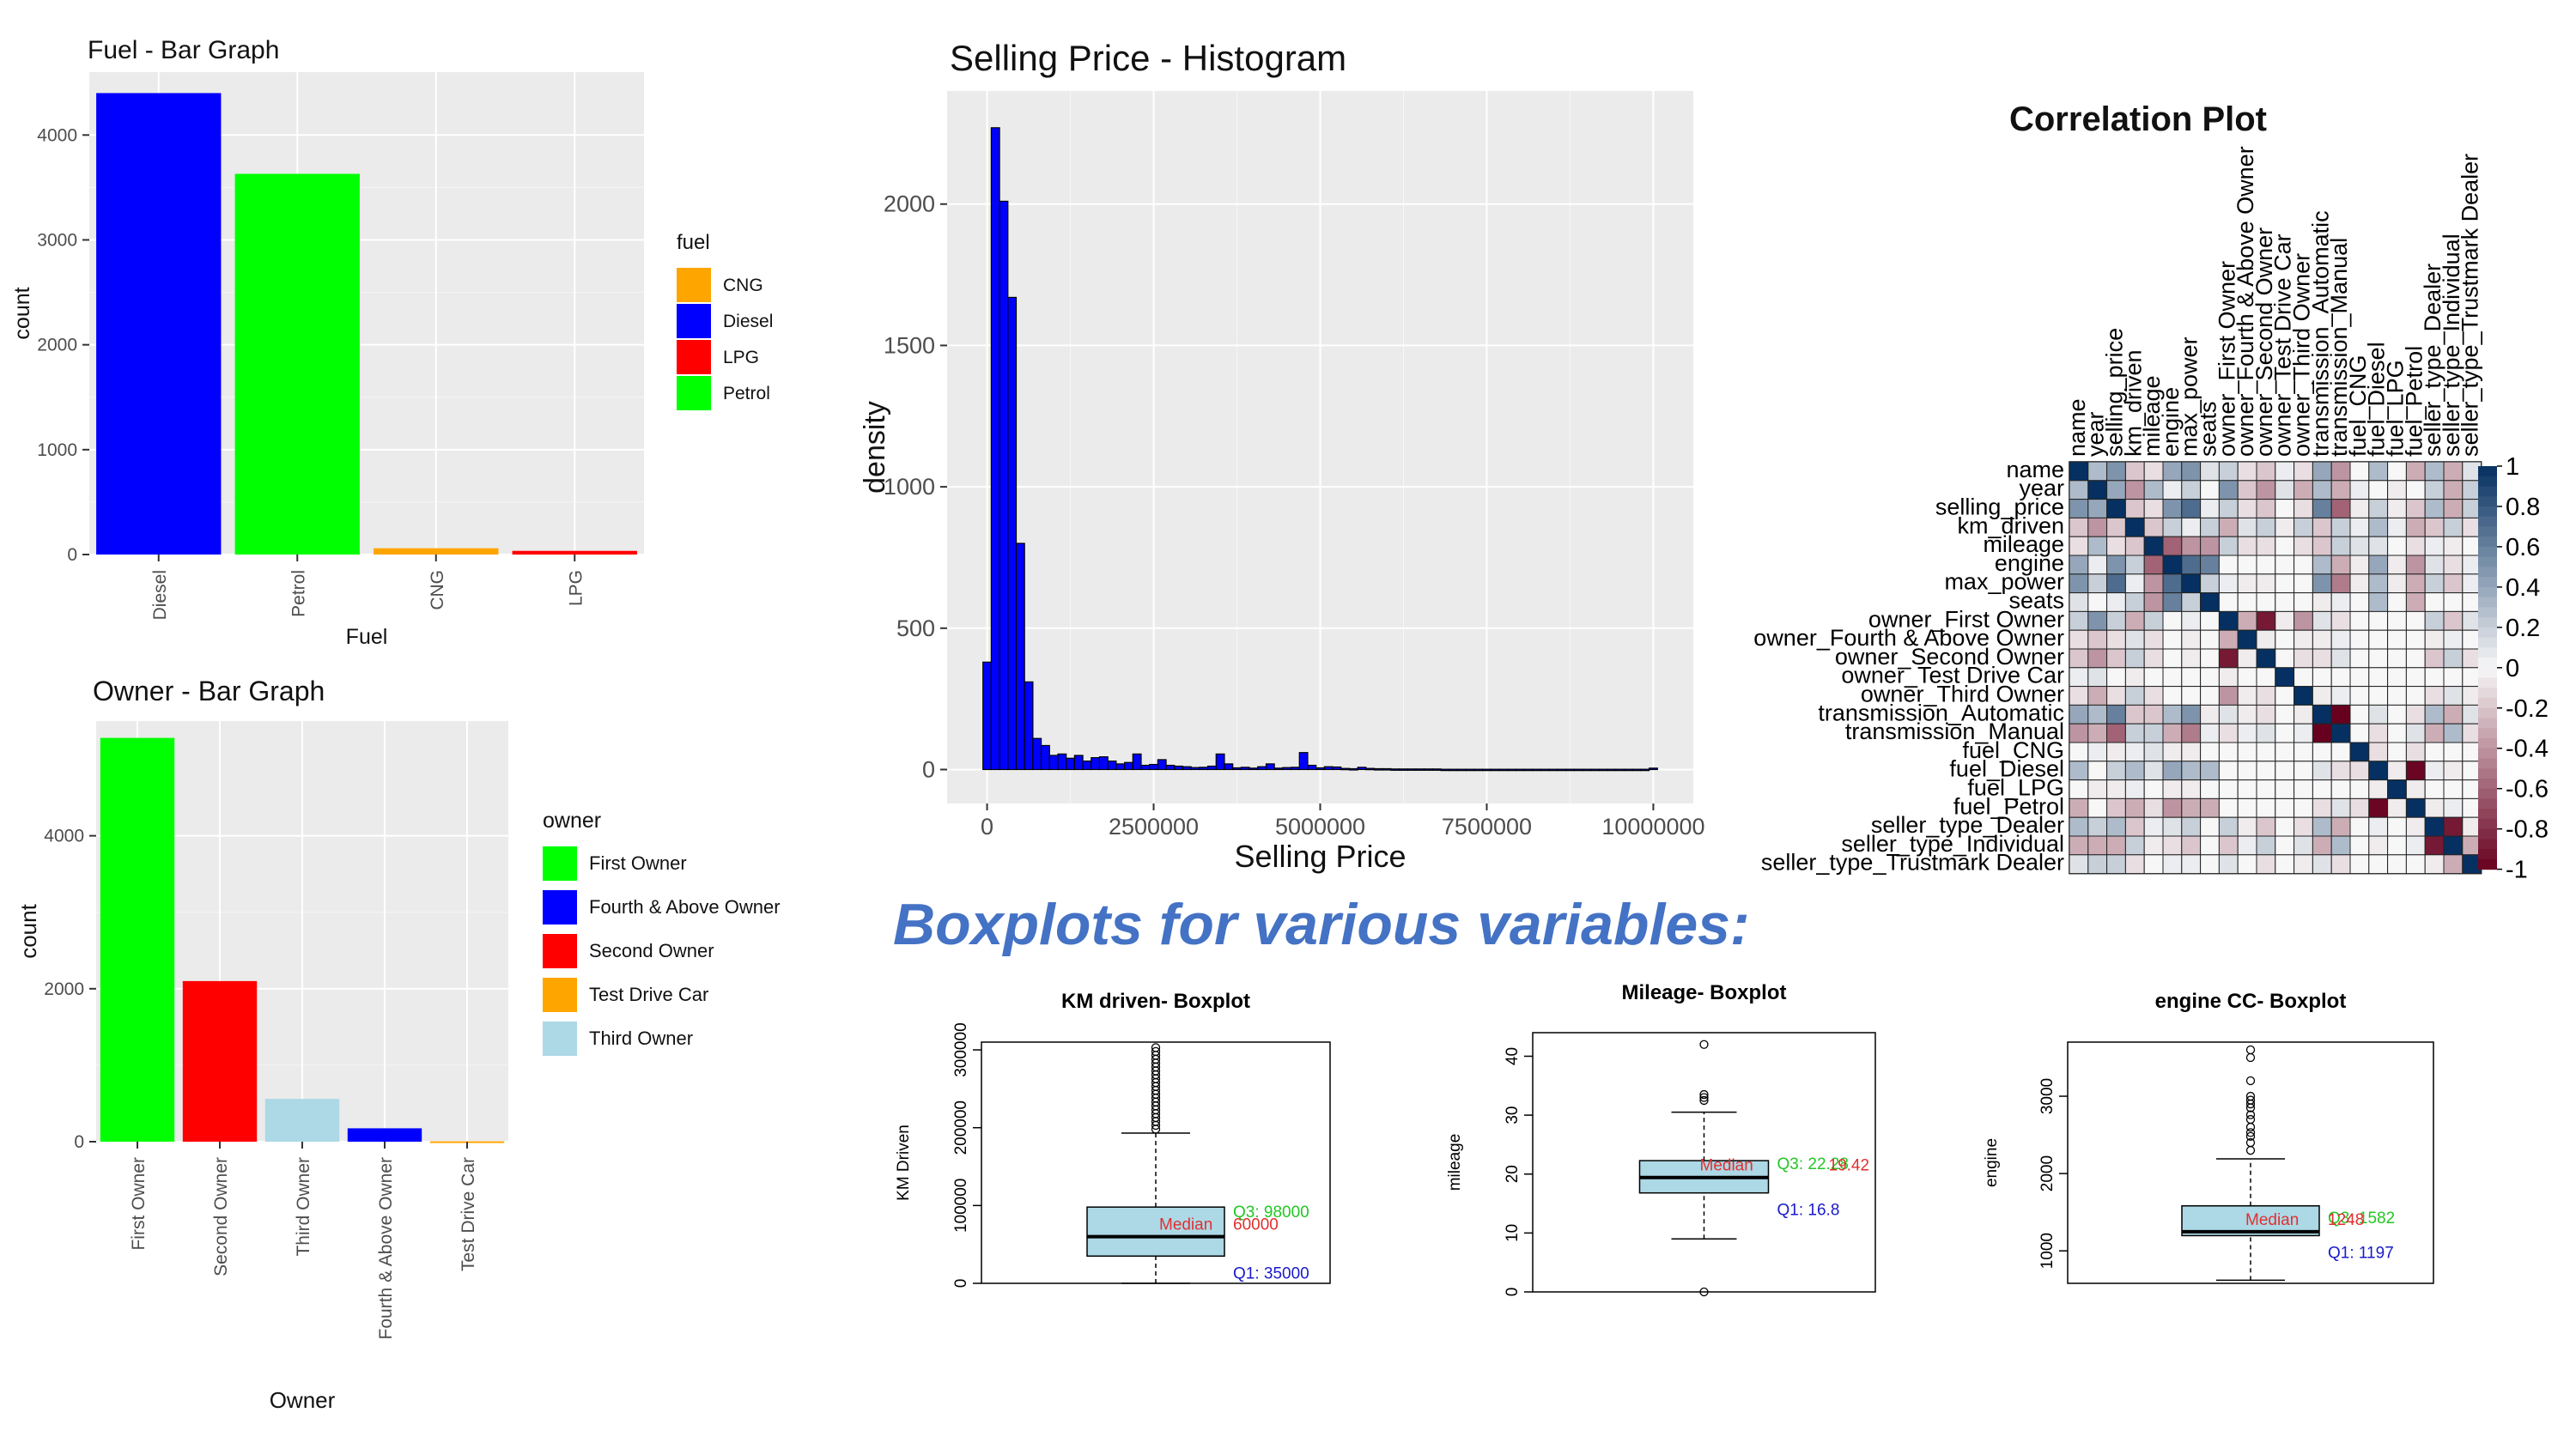 Image resolution: width=2576 pixels, height=1449 pixels. I want to click on bar, so click(302, 1120).